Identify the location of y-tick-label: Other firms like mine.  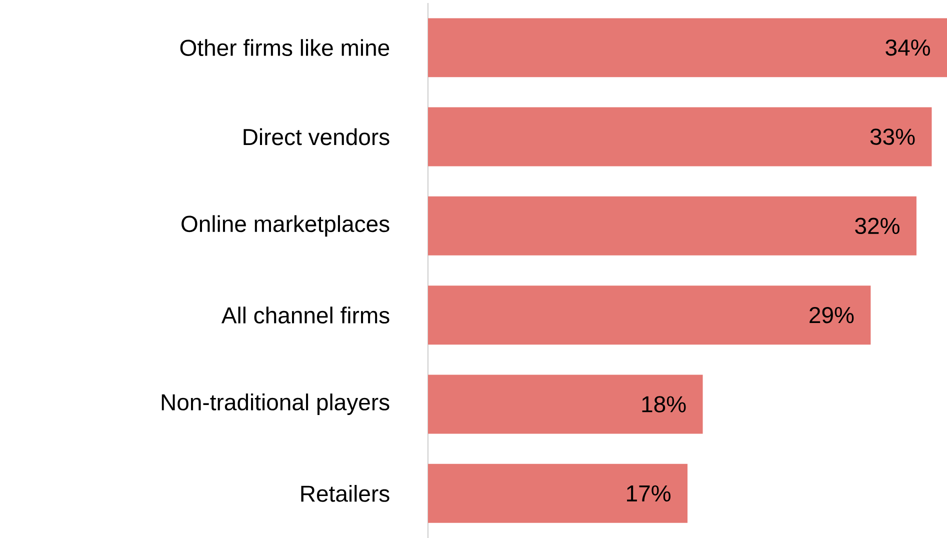
(285, 47).